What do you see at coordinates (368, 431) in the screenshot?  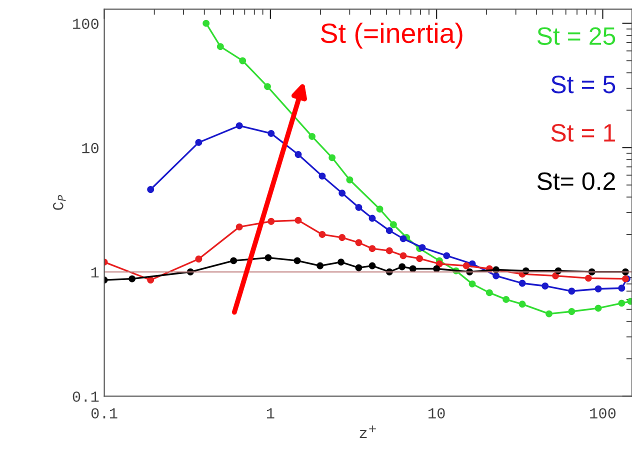 I see `x-axis-title: z$^{+}$` at bounding box center [368, 431].